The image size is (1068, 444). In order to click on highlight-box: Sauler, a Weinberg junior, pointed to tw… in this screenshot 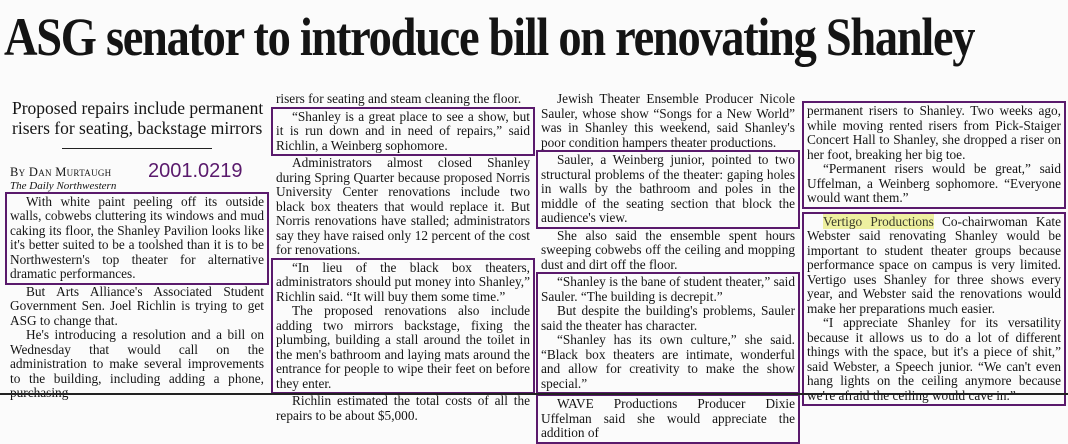, I will do `click(668, 189)`.